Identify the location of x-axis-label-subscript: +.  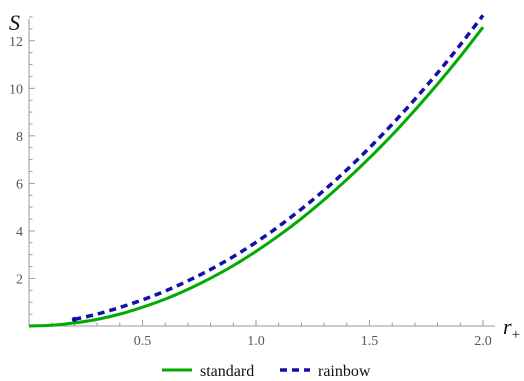
(516, 335).